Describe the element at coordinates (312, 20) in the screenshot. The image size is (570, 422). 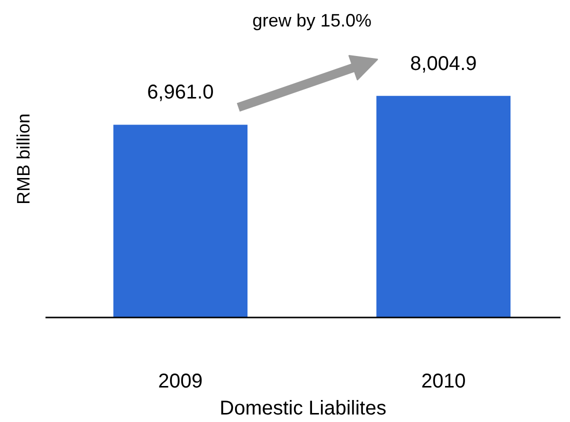
I see `text: grew by 15.0%` at that location.